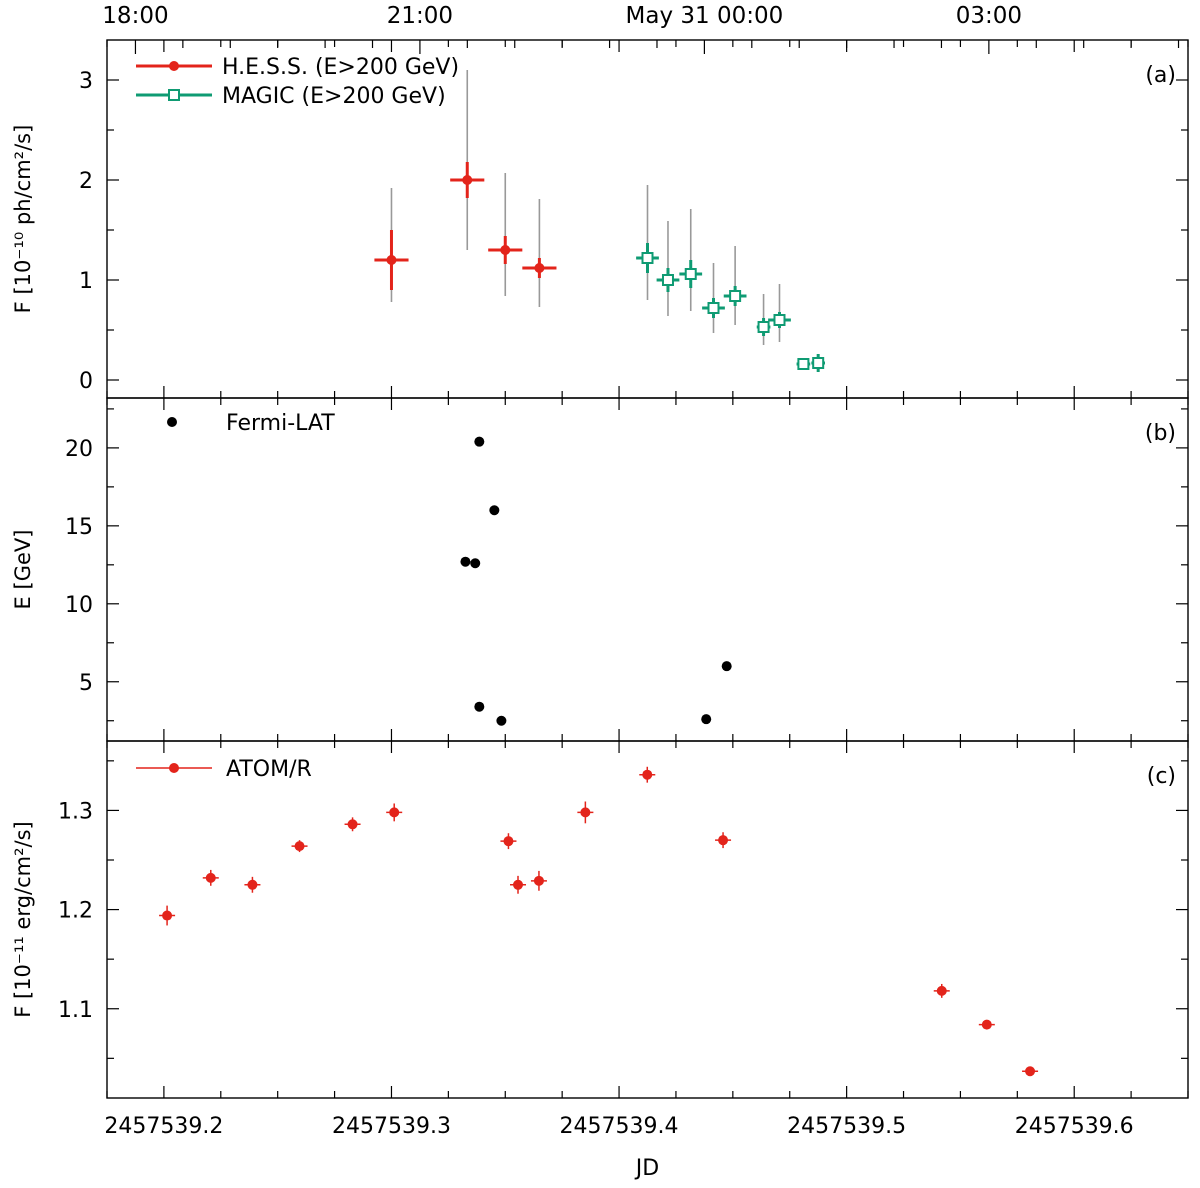  Describe the element at coordinates (23, 919) in the screenshot. I see `y-axis-label-c: F [10⁻¹¹ erg/cm²/s]` at that location.